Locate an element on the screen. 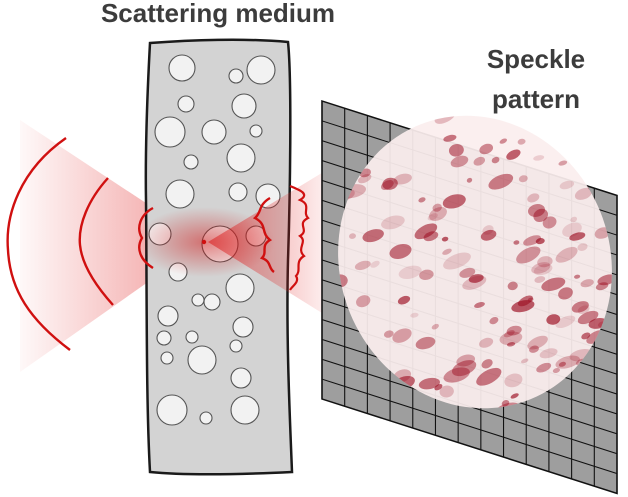 The height and width of the screenshot is (497, 628). speckled-wavefront is located at coordinates (299, 237).